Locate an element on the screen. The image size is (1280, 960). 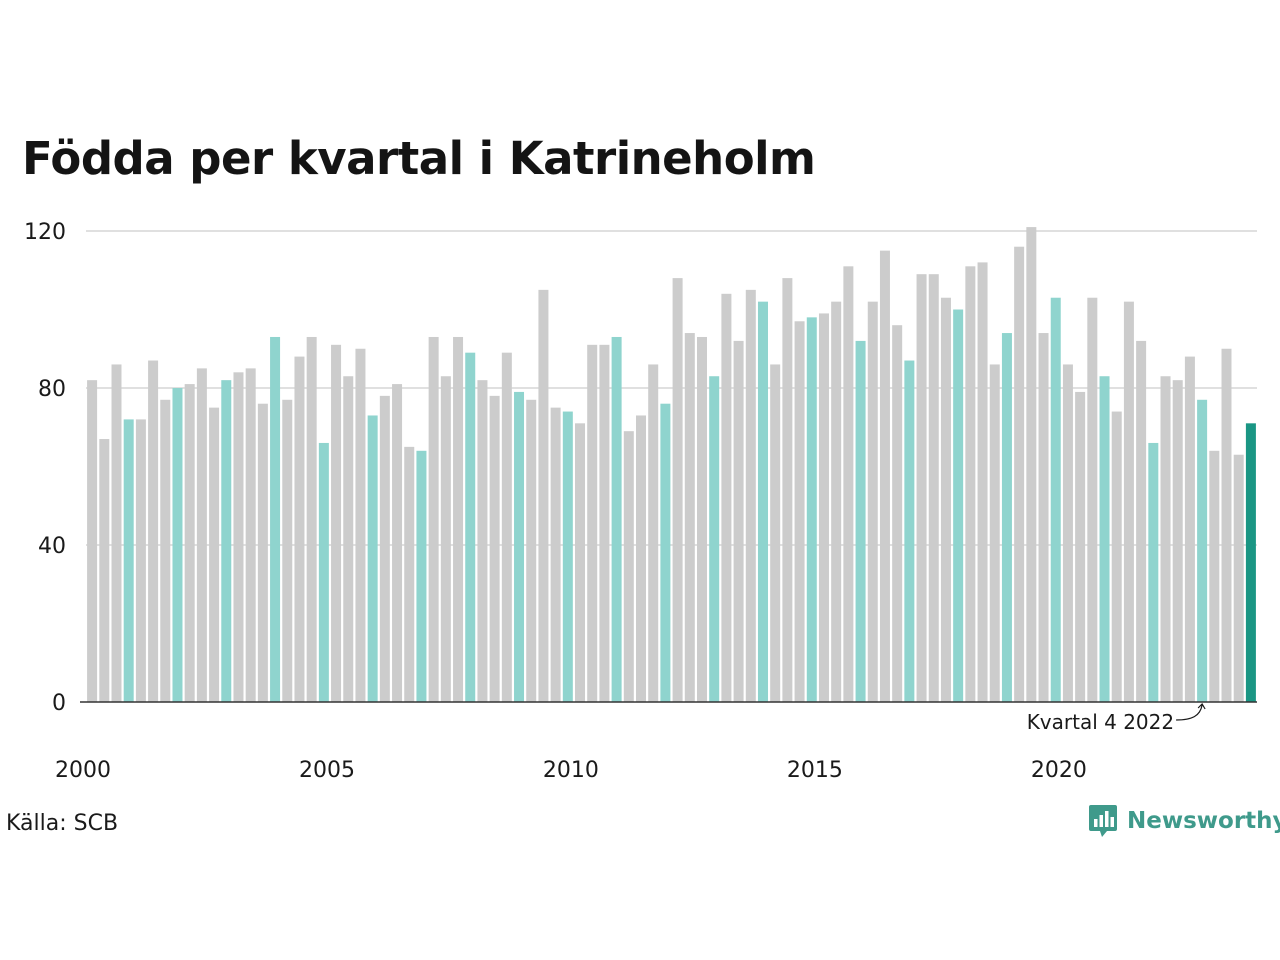
x-tick-label: 2010 is located at coordinates (571, 770).